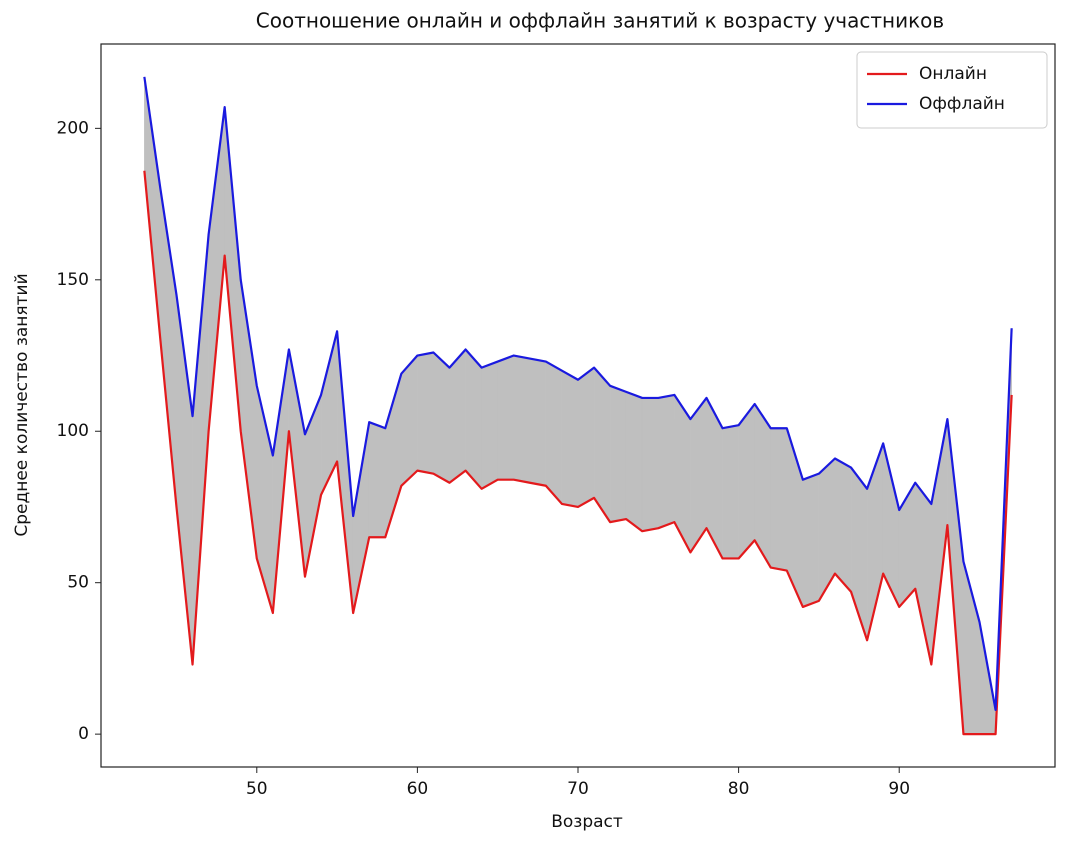 This screenshot has height=841, width=1068. What do you see at coordinates (418, 789) in the screenshot?
I see `x-tick-label: 60` at bounding box center [418, 789].